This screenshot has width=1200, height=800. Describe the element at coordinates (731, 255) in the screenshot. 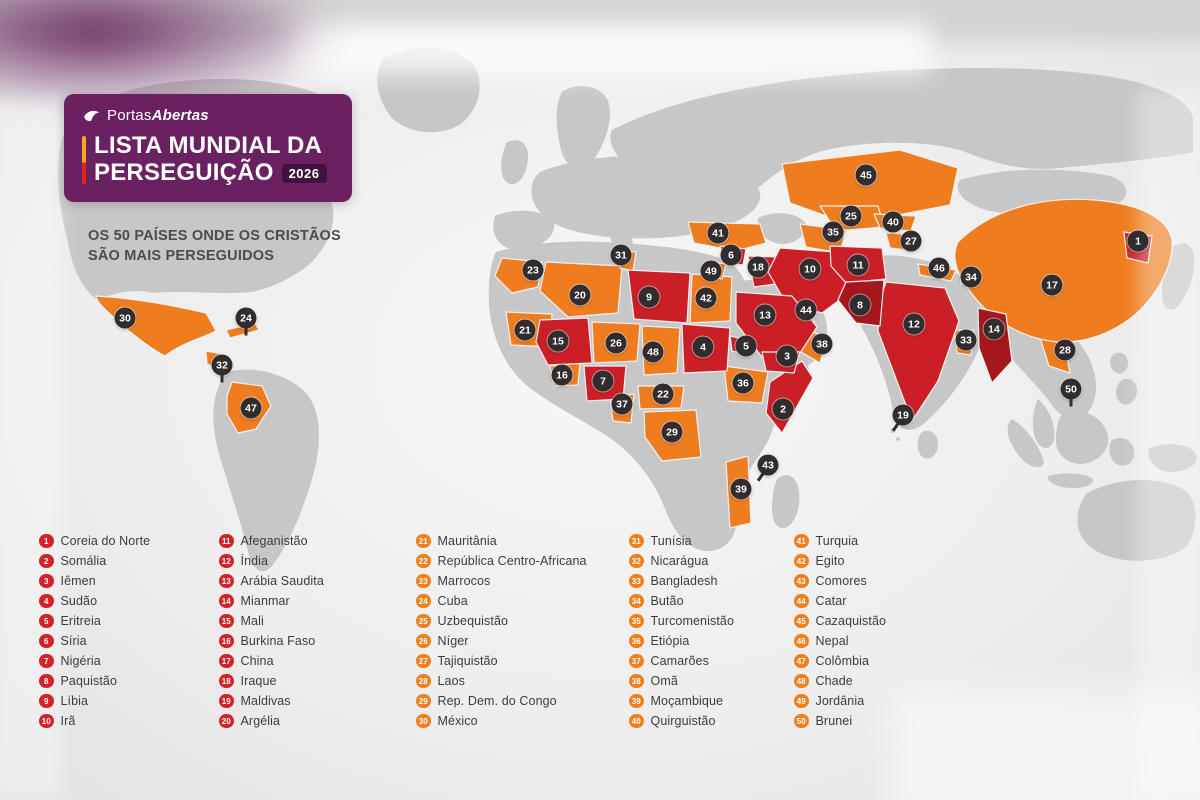

I see `map-marker-6: 6` at that location.